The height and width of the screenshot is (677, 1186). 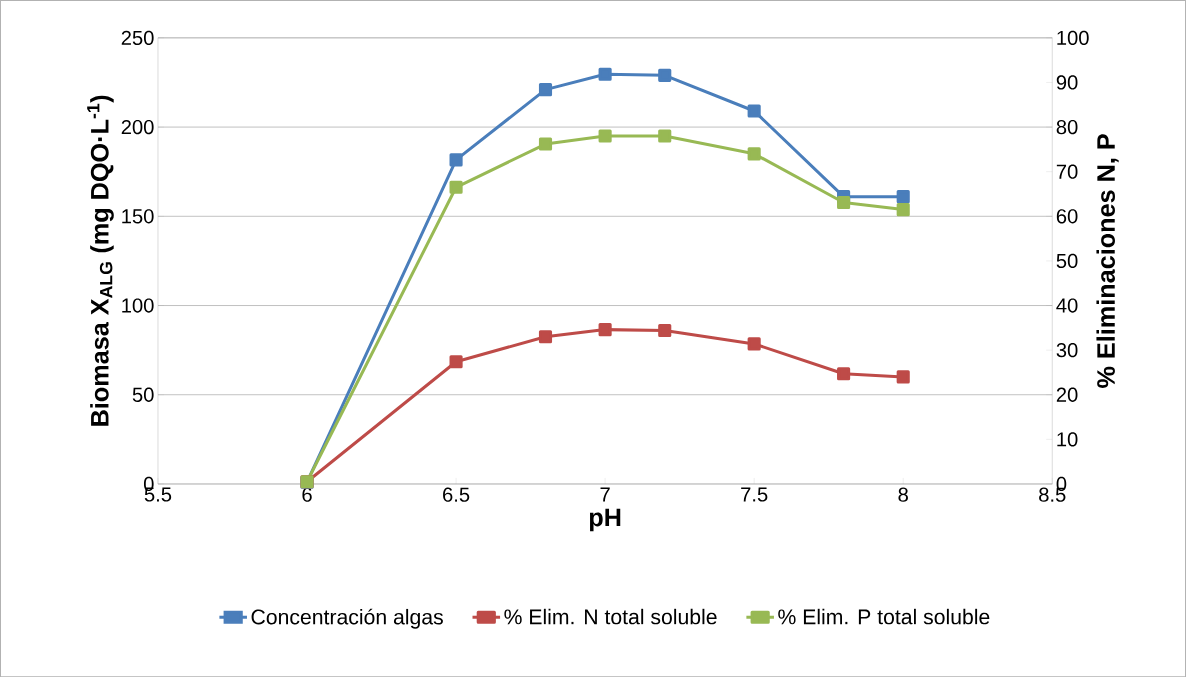 What do you see at coordinates (1067, 260) in the screenshot?
I see `y2-tick-label: 50` at bounding box center [1067, 260].